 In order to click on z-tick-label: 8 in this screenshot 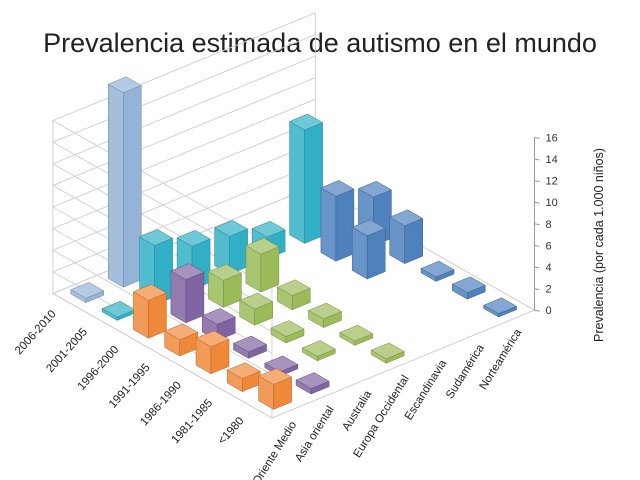, I will do `click(549, 225)`.